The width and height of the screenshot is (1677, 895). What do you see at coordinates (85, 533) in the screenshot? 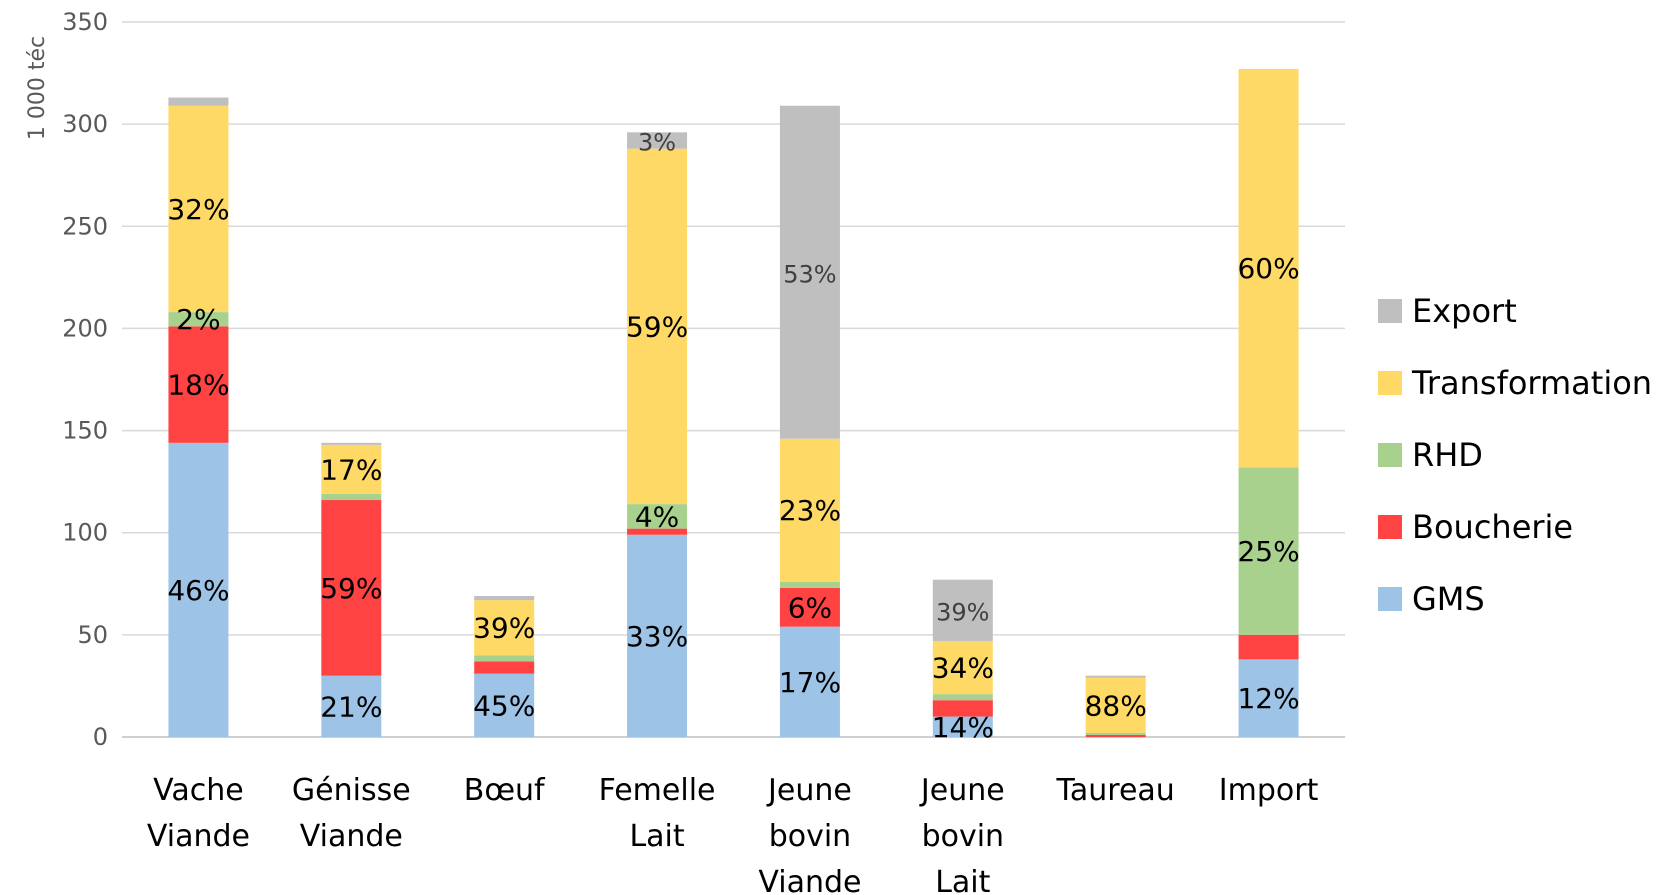
I see `y-tick-label: 100` at bounding box center [85, 533].